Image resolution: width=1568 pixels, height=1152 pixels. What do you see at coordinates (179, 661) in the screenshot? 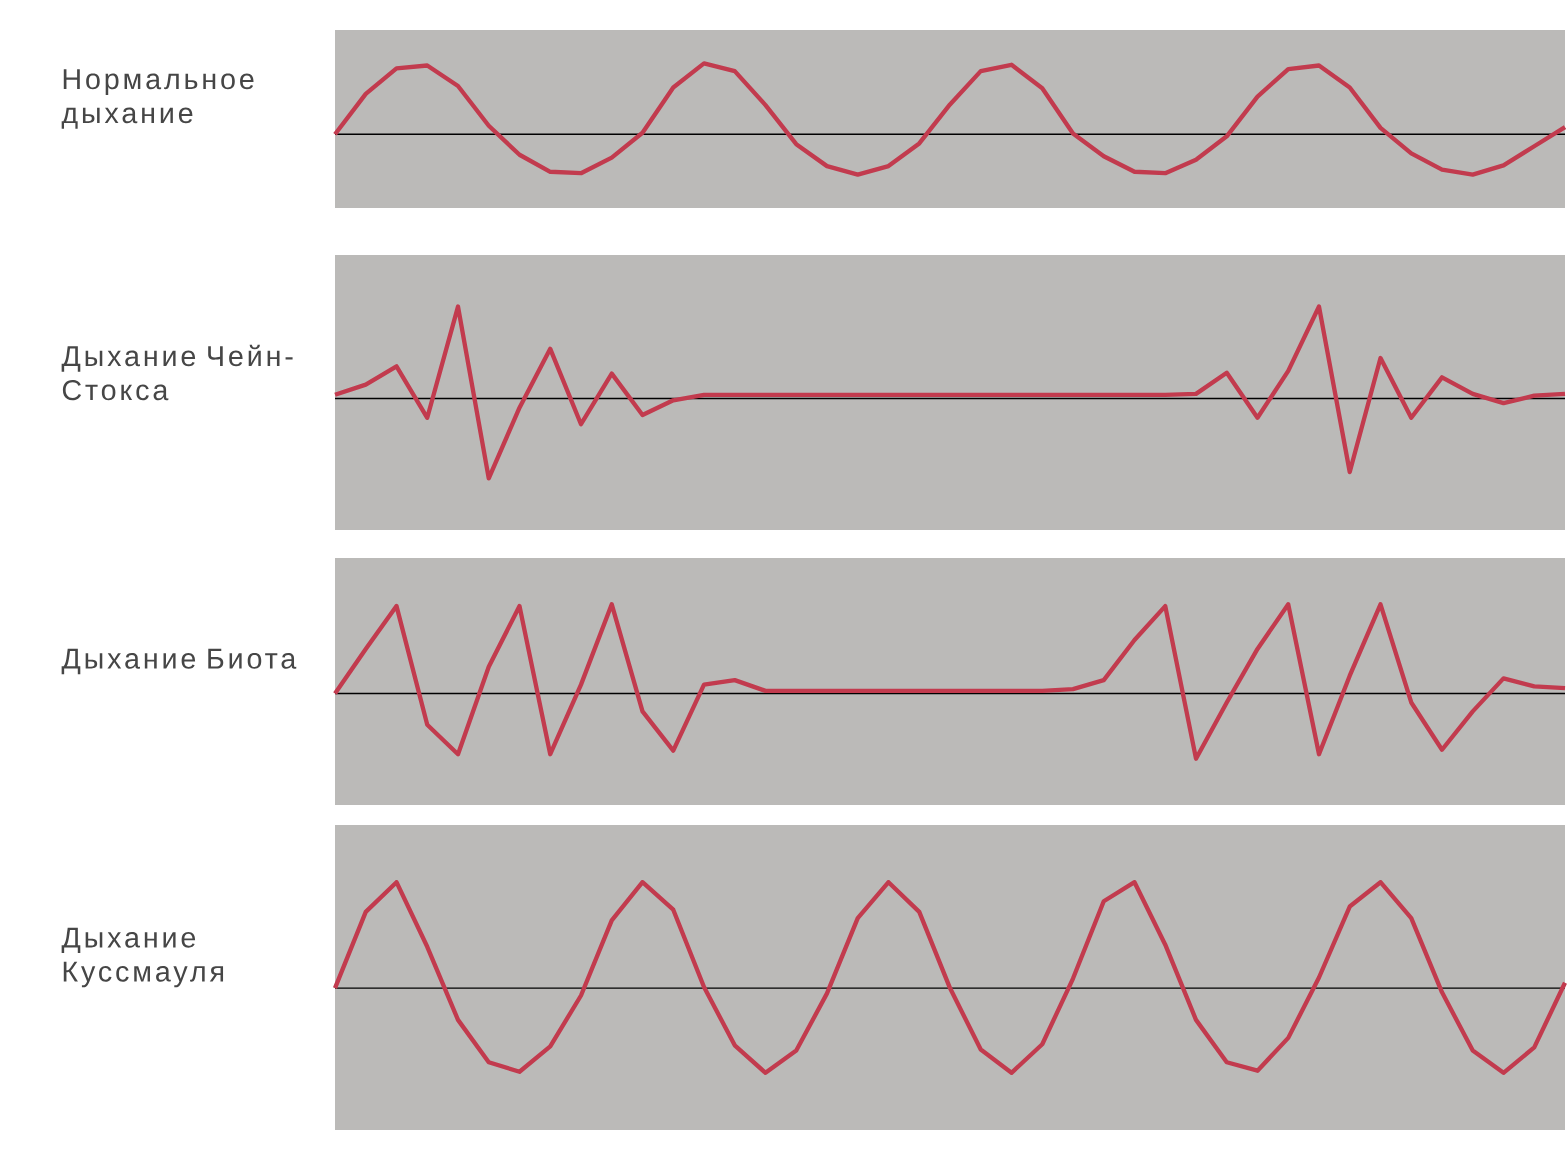
I see `text: Дыхание Биота` at bounding box center [179, 661].